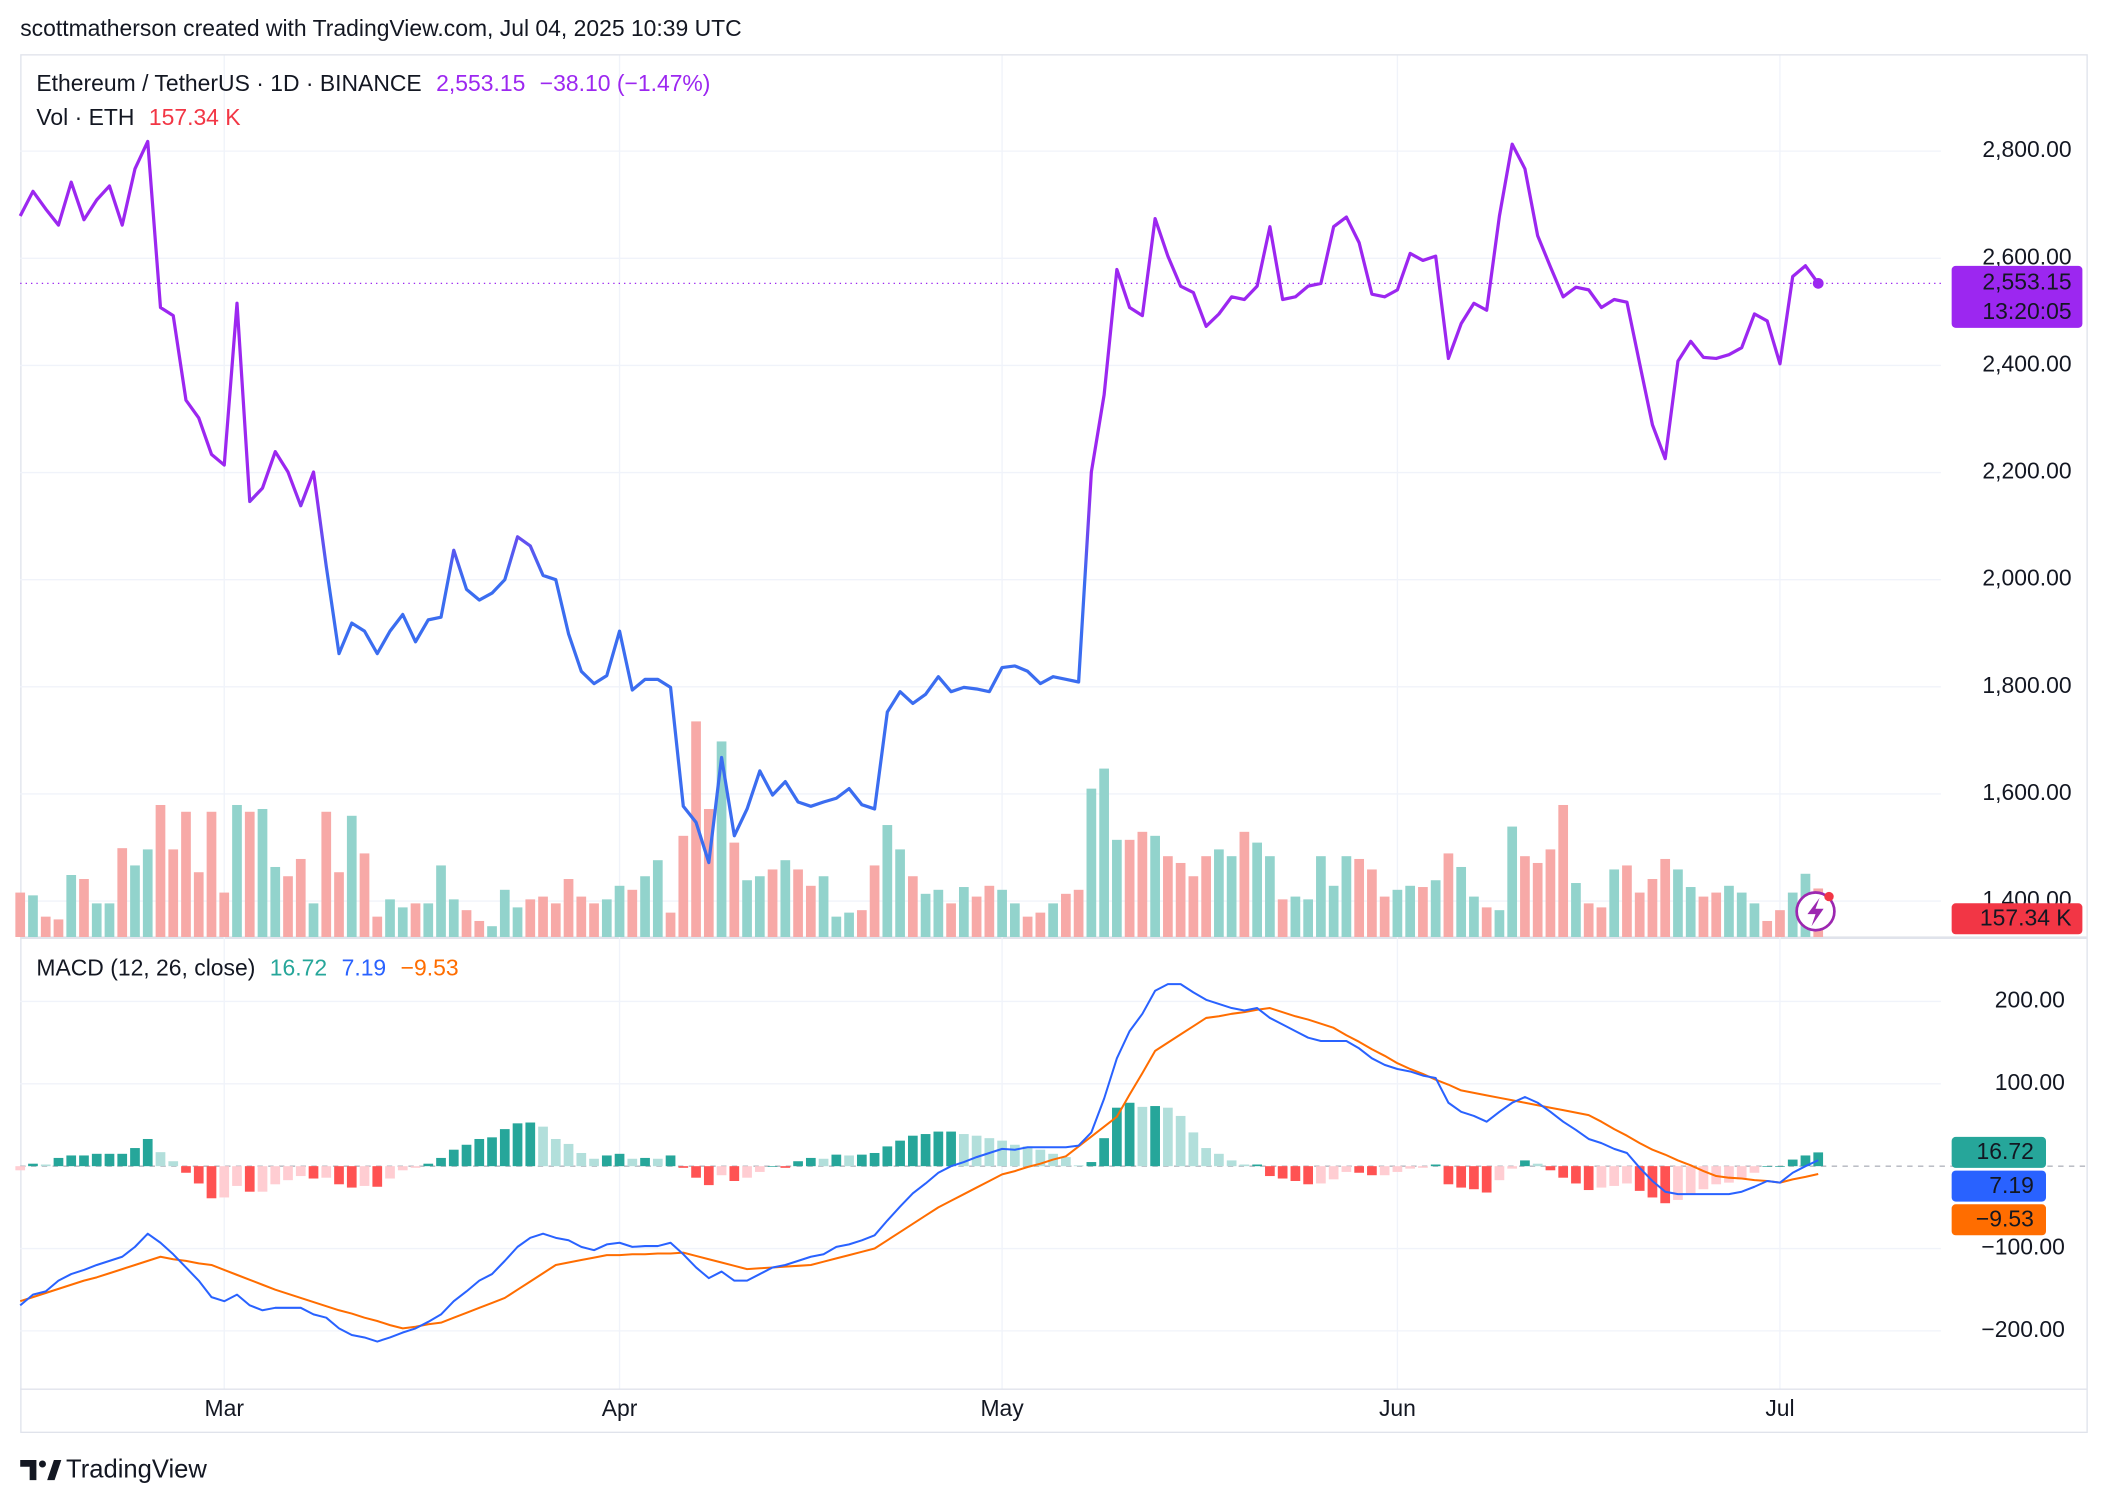  What do you see at coordinates (2026, 918) in the screenshot?
I see `volume-tag-value: 157.34 K` at bounding box center [2026, 918].